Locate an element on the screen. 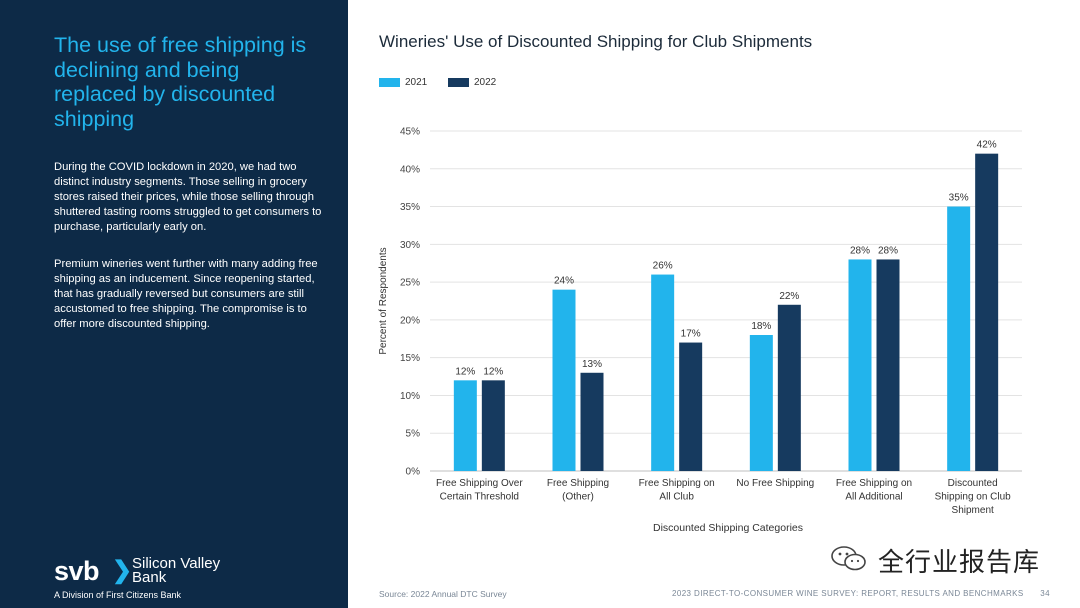 The width and height of the screenshot is (1080, 608). y-axis-label: Percent of Respondents is located at coordinates (383, 300).